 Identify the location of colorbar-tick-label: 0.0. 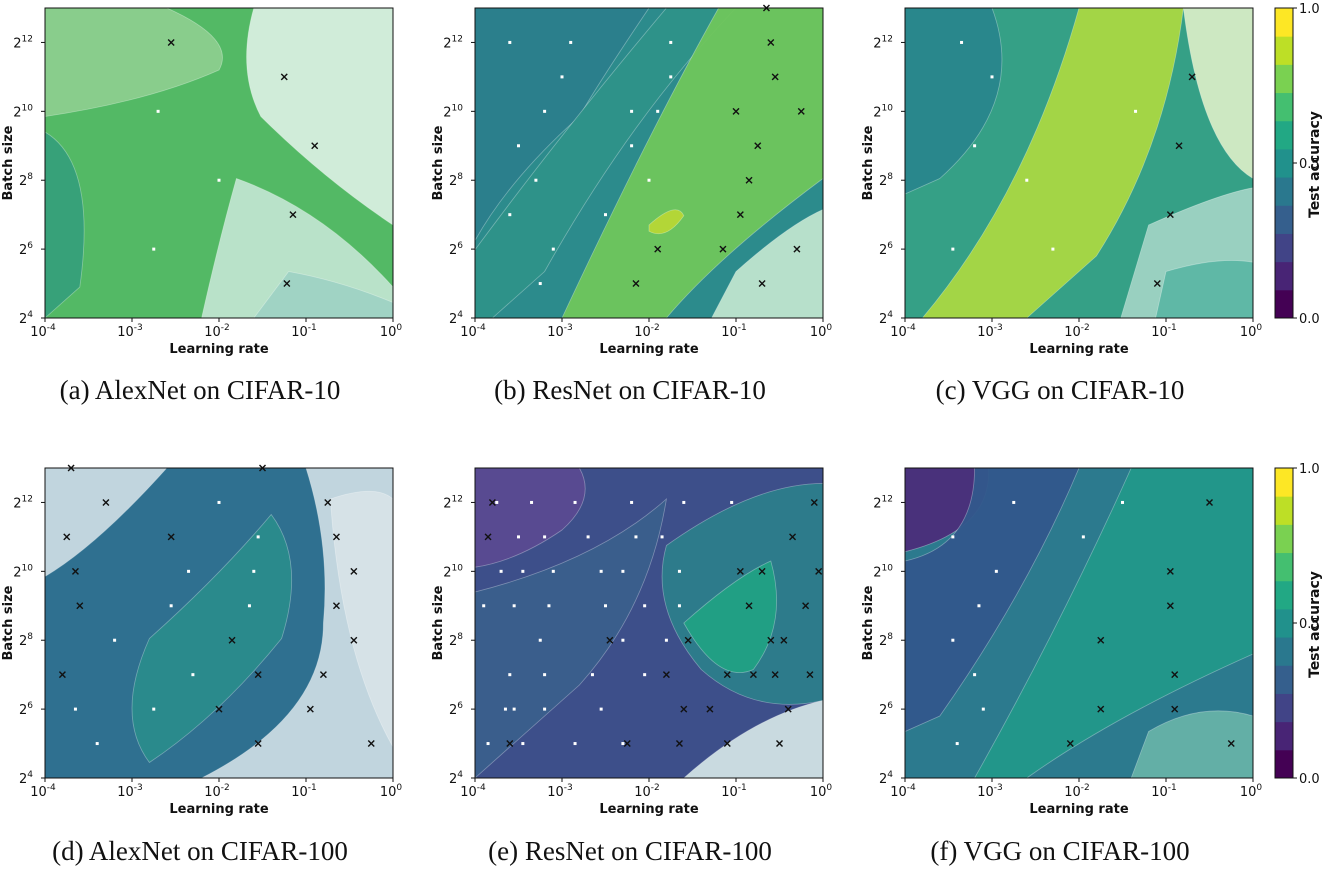
(1309, 779).